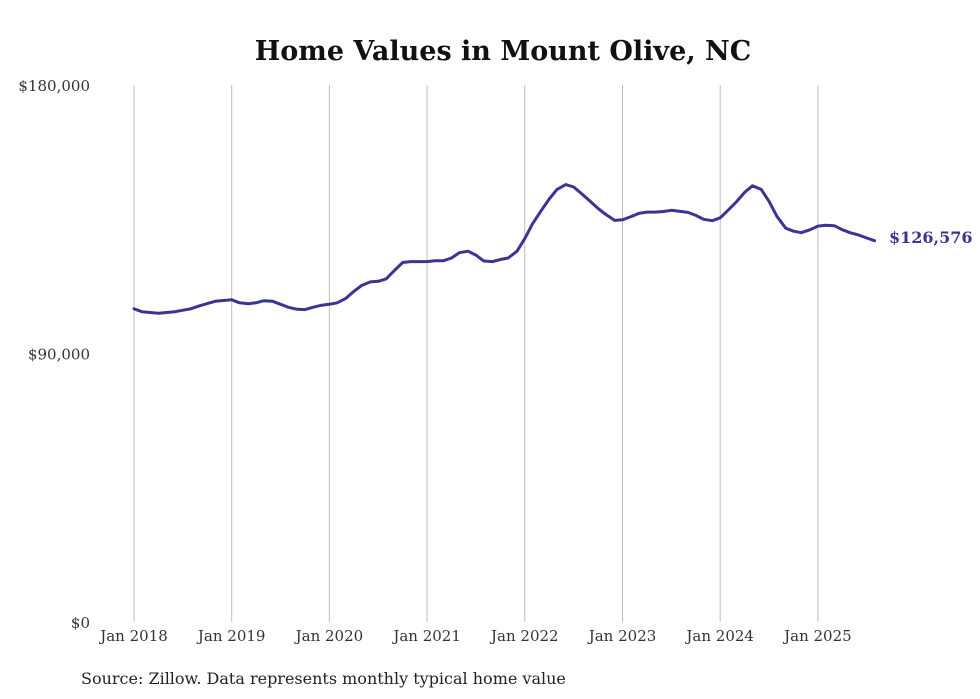  What do you see at coordinates (54, 86) in the screenshot?
I see `y-tick-label: $180,000` at bounding box center [54, 86].